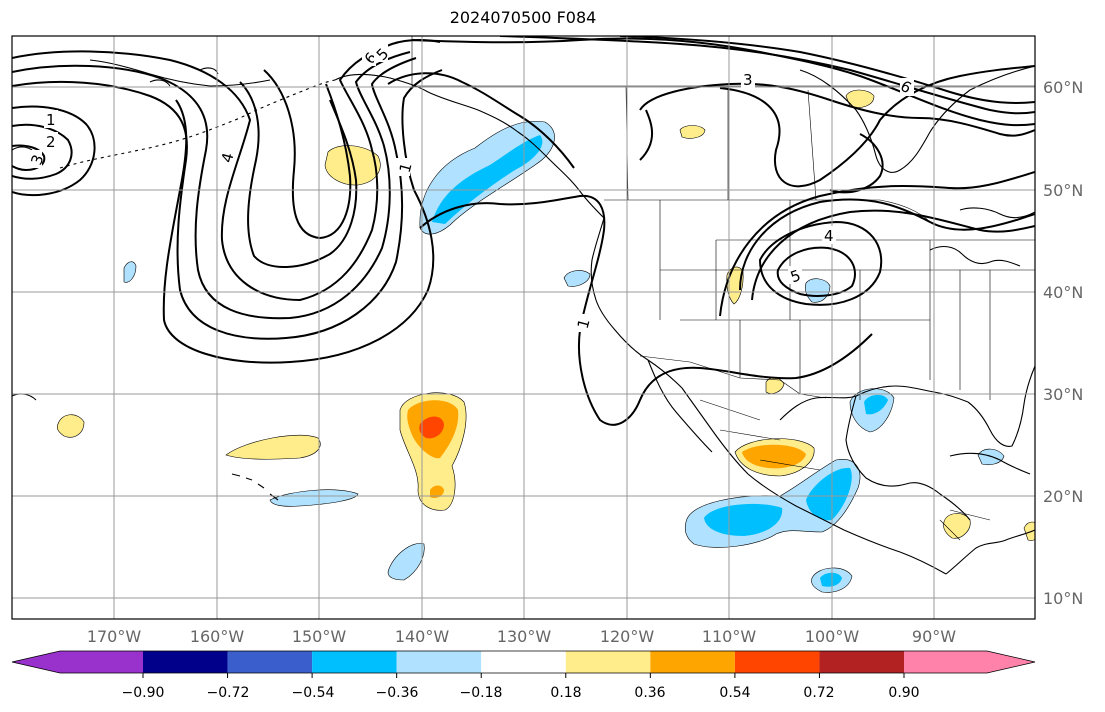 The image size is (1105, 712). What do you see at coordinates (991, 457) in the screenshot?
I see `region-caribbean-neg` at bounding box center [991, 457].